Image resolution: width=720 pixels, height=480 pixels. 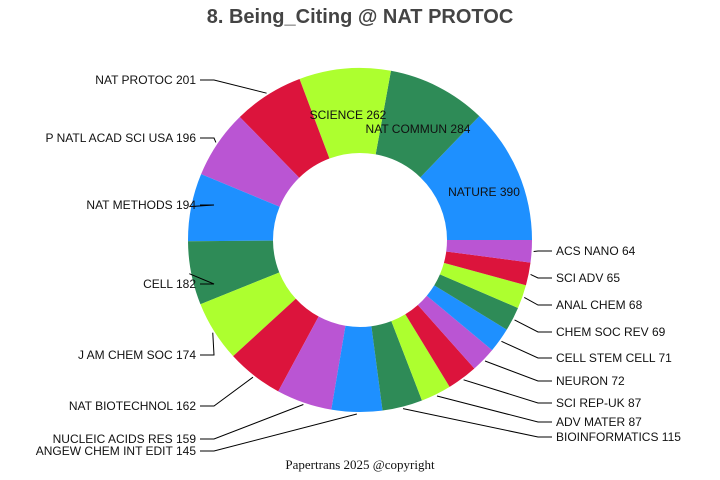 I want to click on slice-j-am-chem-soc, so click(x=248, y=314).